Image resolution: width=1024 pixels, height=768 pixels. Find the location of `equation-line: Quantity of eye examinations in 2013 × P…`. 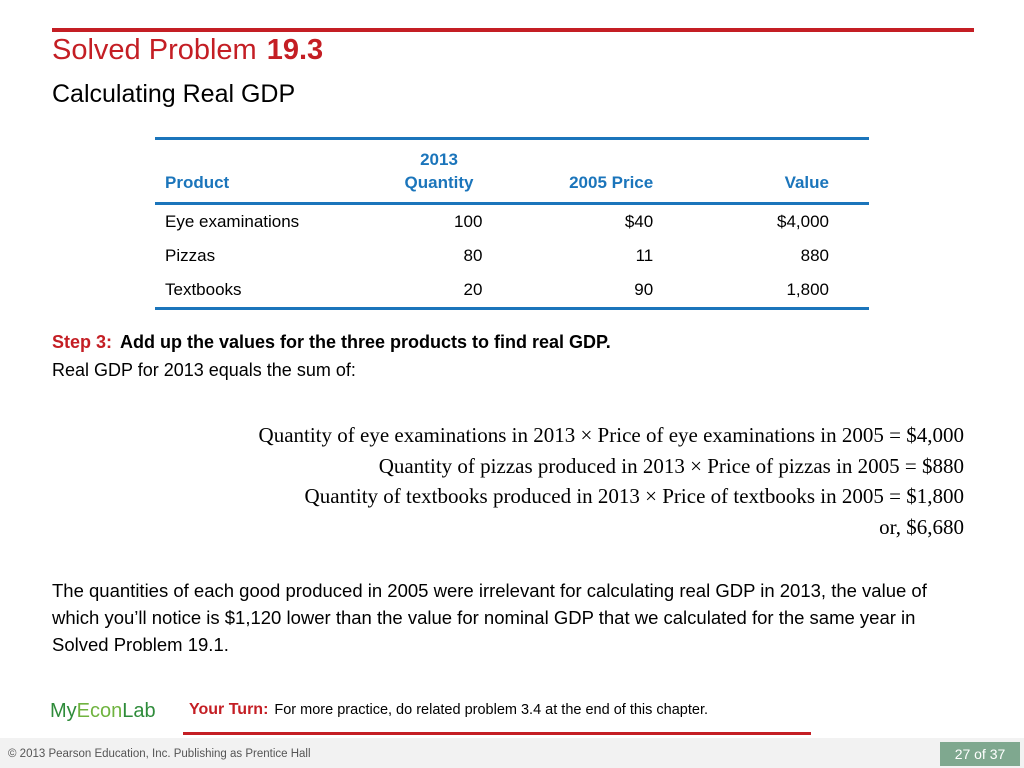

equation-line: Quantity of eye examinations in 2013 × P… is located at coordinates (611, 435).